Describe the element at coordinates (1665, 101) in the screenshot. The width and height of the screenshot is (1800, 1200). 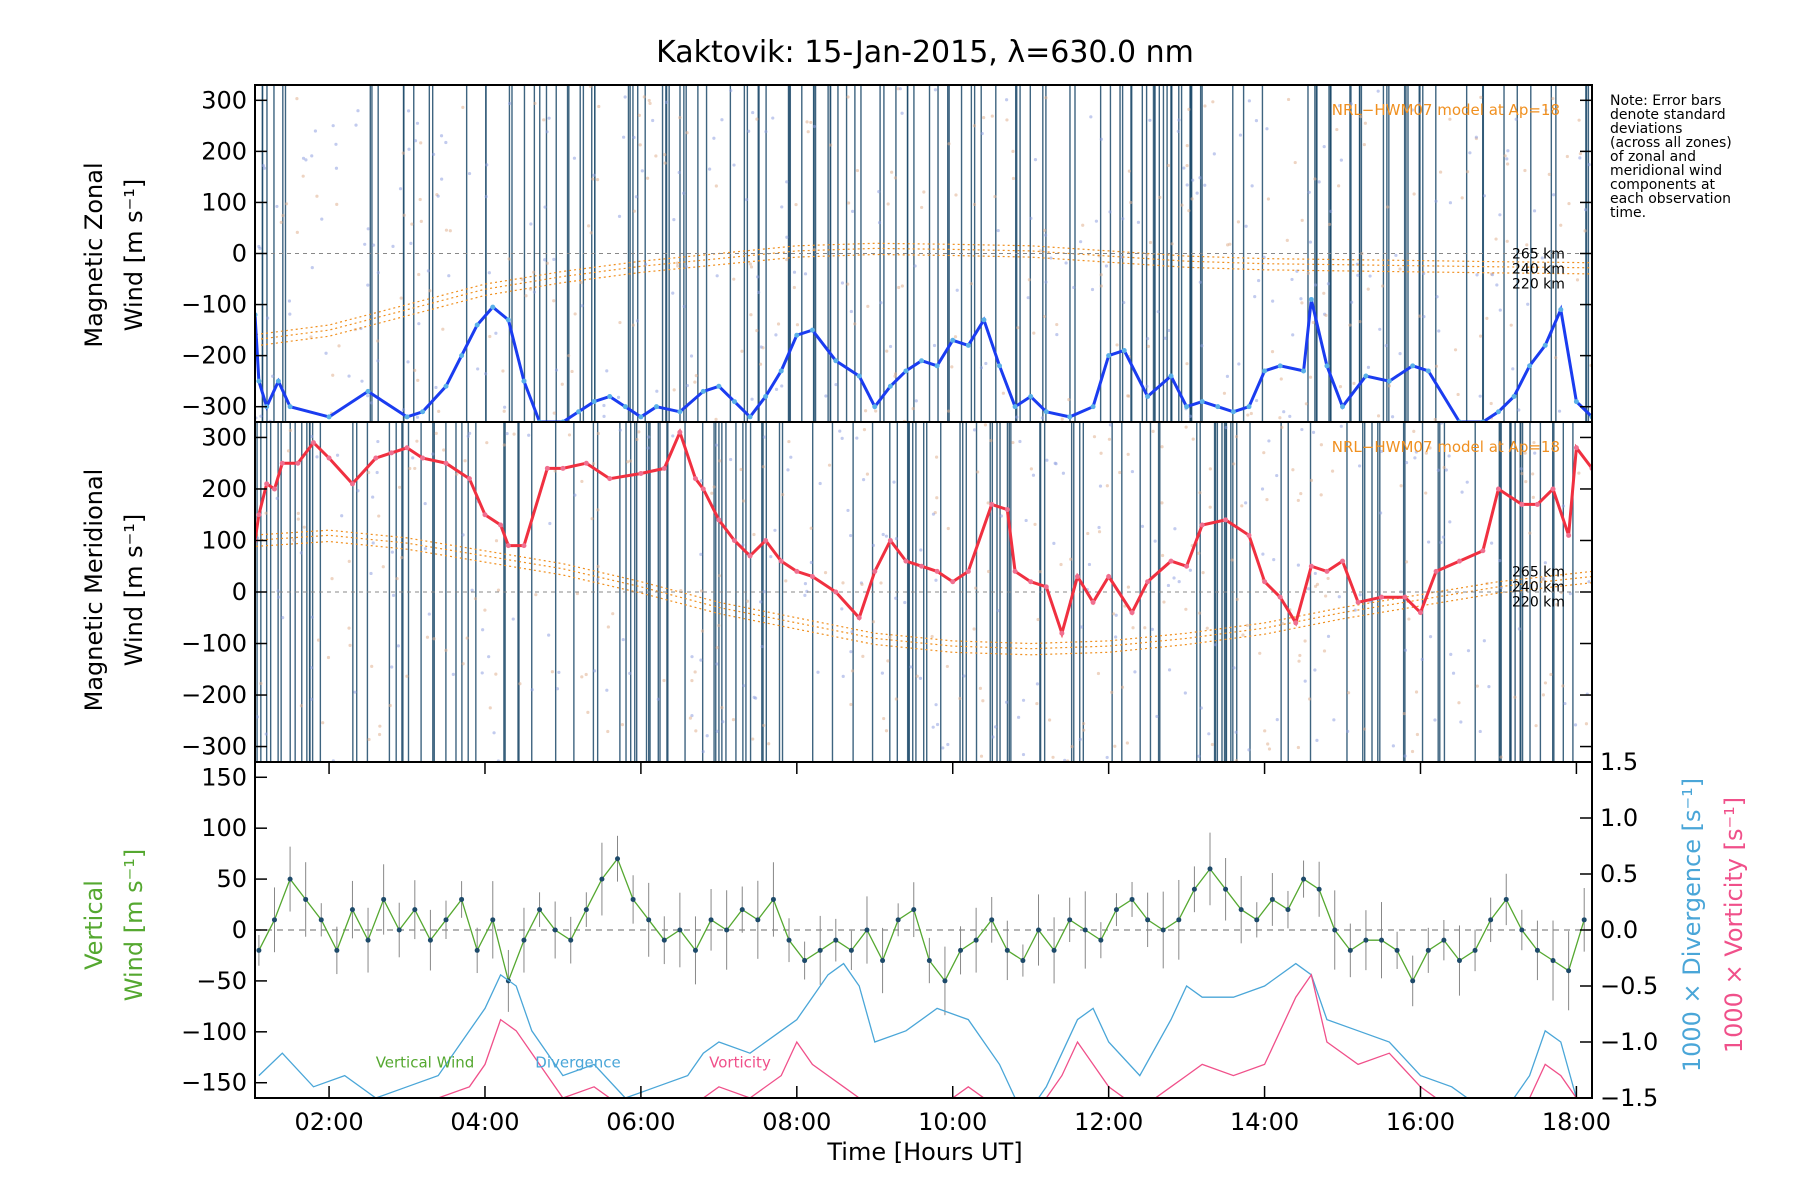
I see `note-line: Note: Error bars` at that location.